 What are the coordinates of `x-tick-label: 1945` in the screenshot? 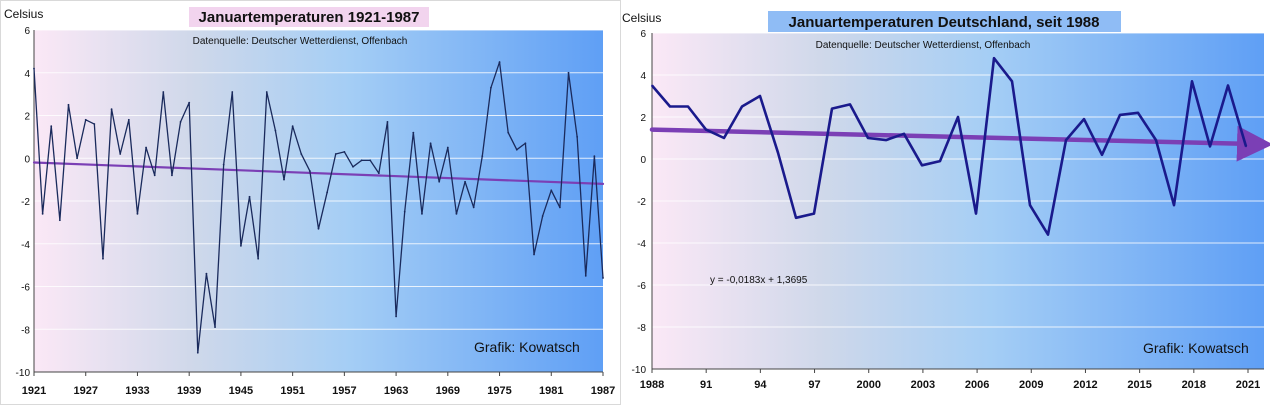 It's located at (241, 391).